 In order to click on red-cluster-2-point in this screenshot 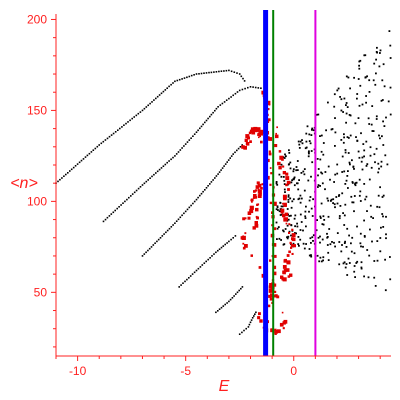, I will do `click(254, 197)`.